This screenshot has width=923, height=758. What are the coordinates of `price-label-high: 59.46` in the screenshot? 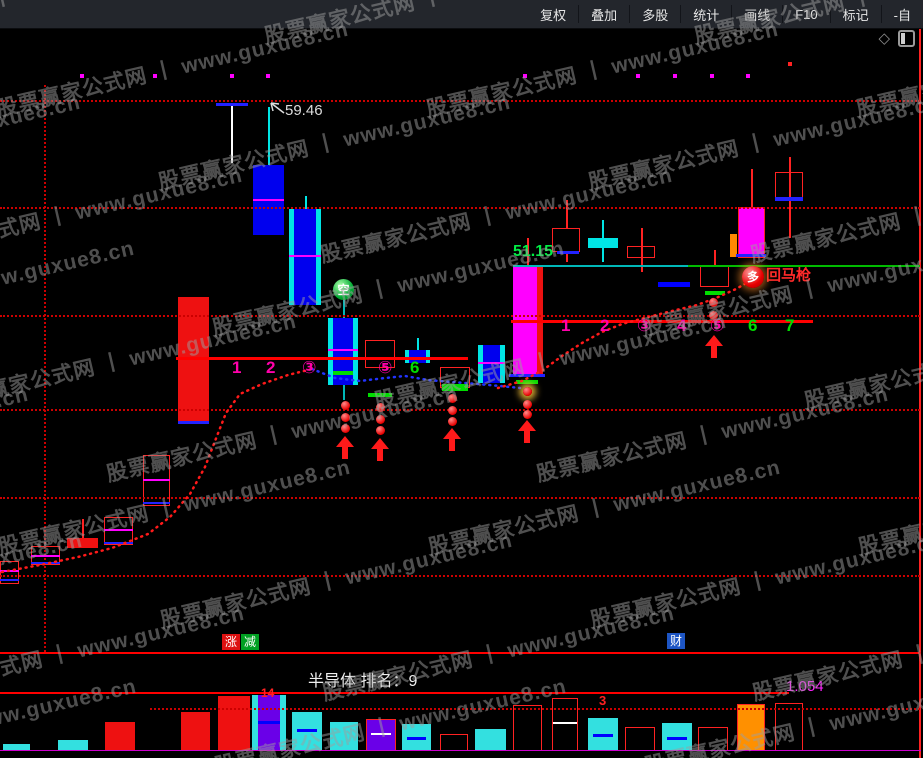 It's located at (304, 110).